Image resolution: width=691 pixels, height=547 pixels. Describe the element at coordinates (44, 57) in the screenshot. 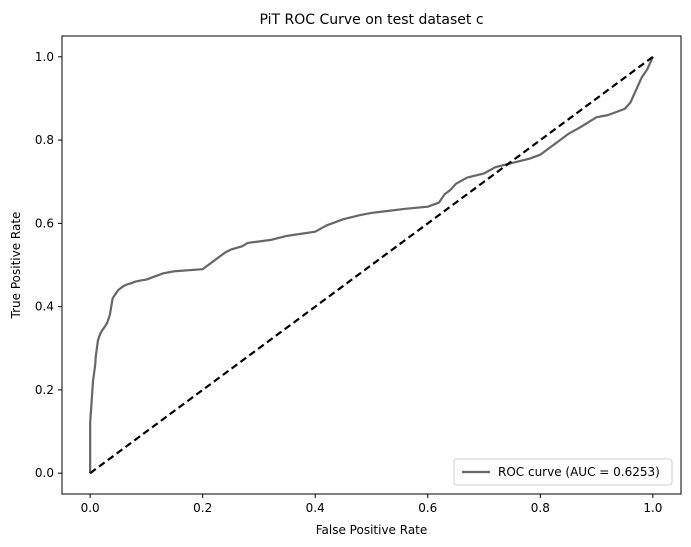

I see `y-tick-label: 1.0` at that location.